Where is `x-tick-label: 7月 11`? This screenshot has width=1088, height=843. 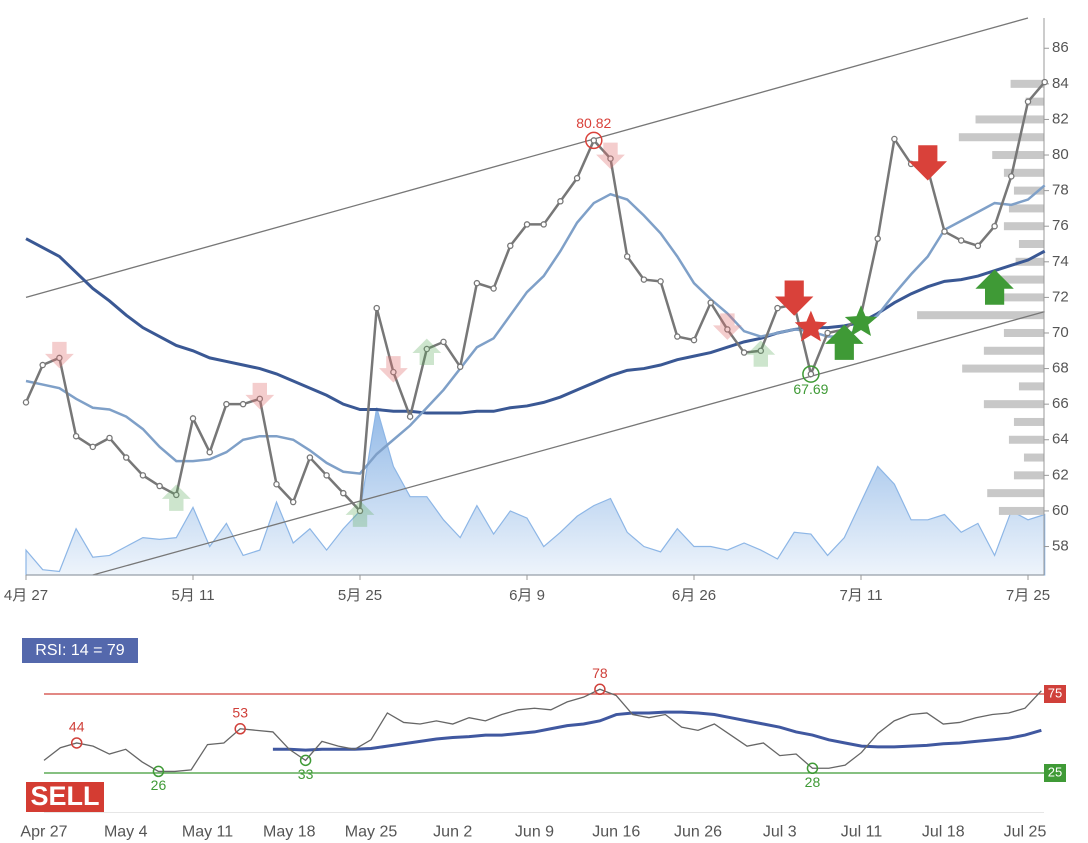 x-tick-label: 7月 11 is located at coordinates (860, 595).